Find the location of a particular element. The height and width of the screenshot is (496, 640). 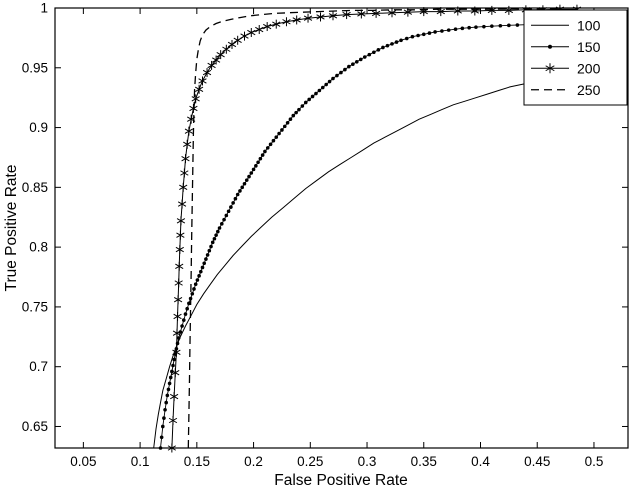

legend-label-100: 100 is located at coordinates (589, 25).